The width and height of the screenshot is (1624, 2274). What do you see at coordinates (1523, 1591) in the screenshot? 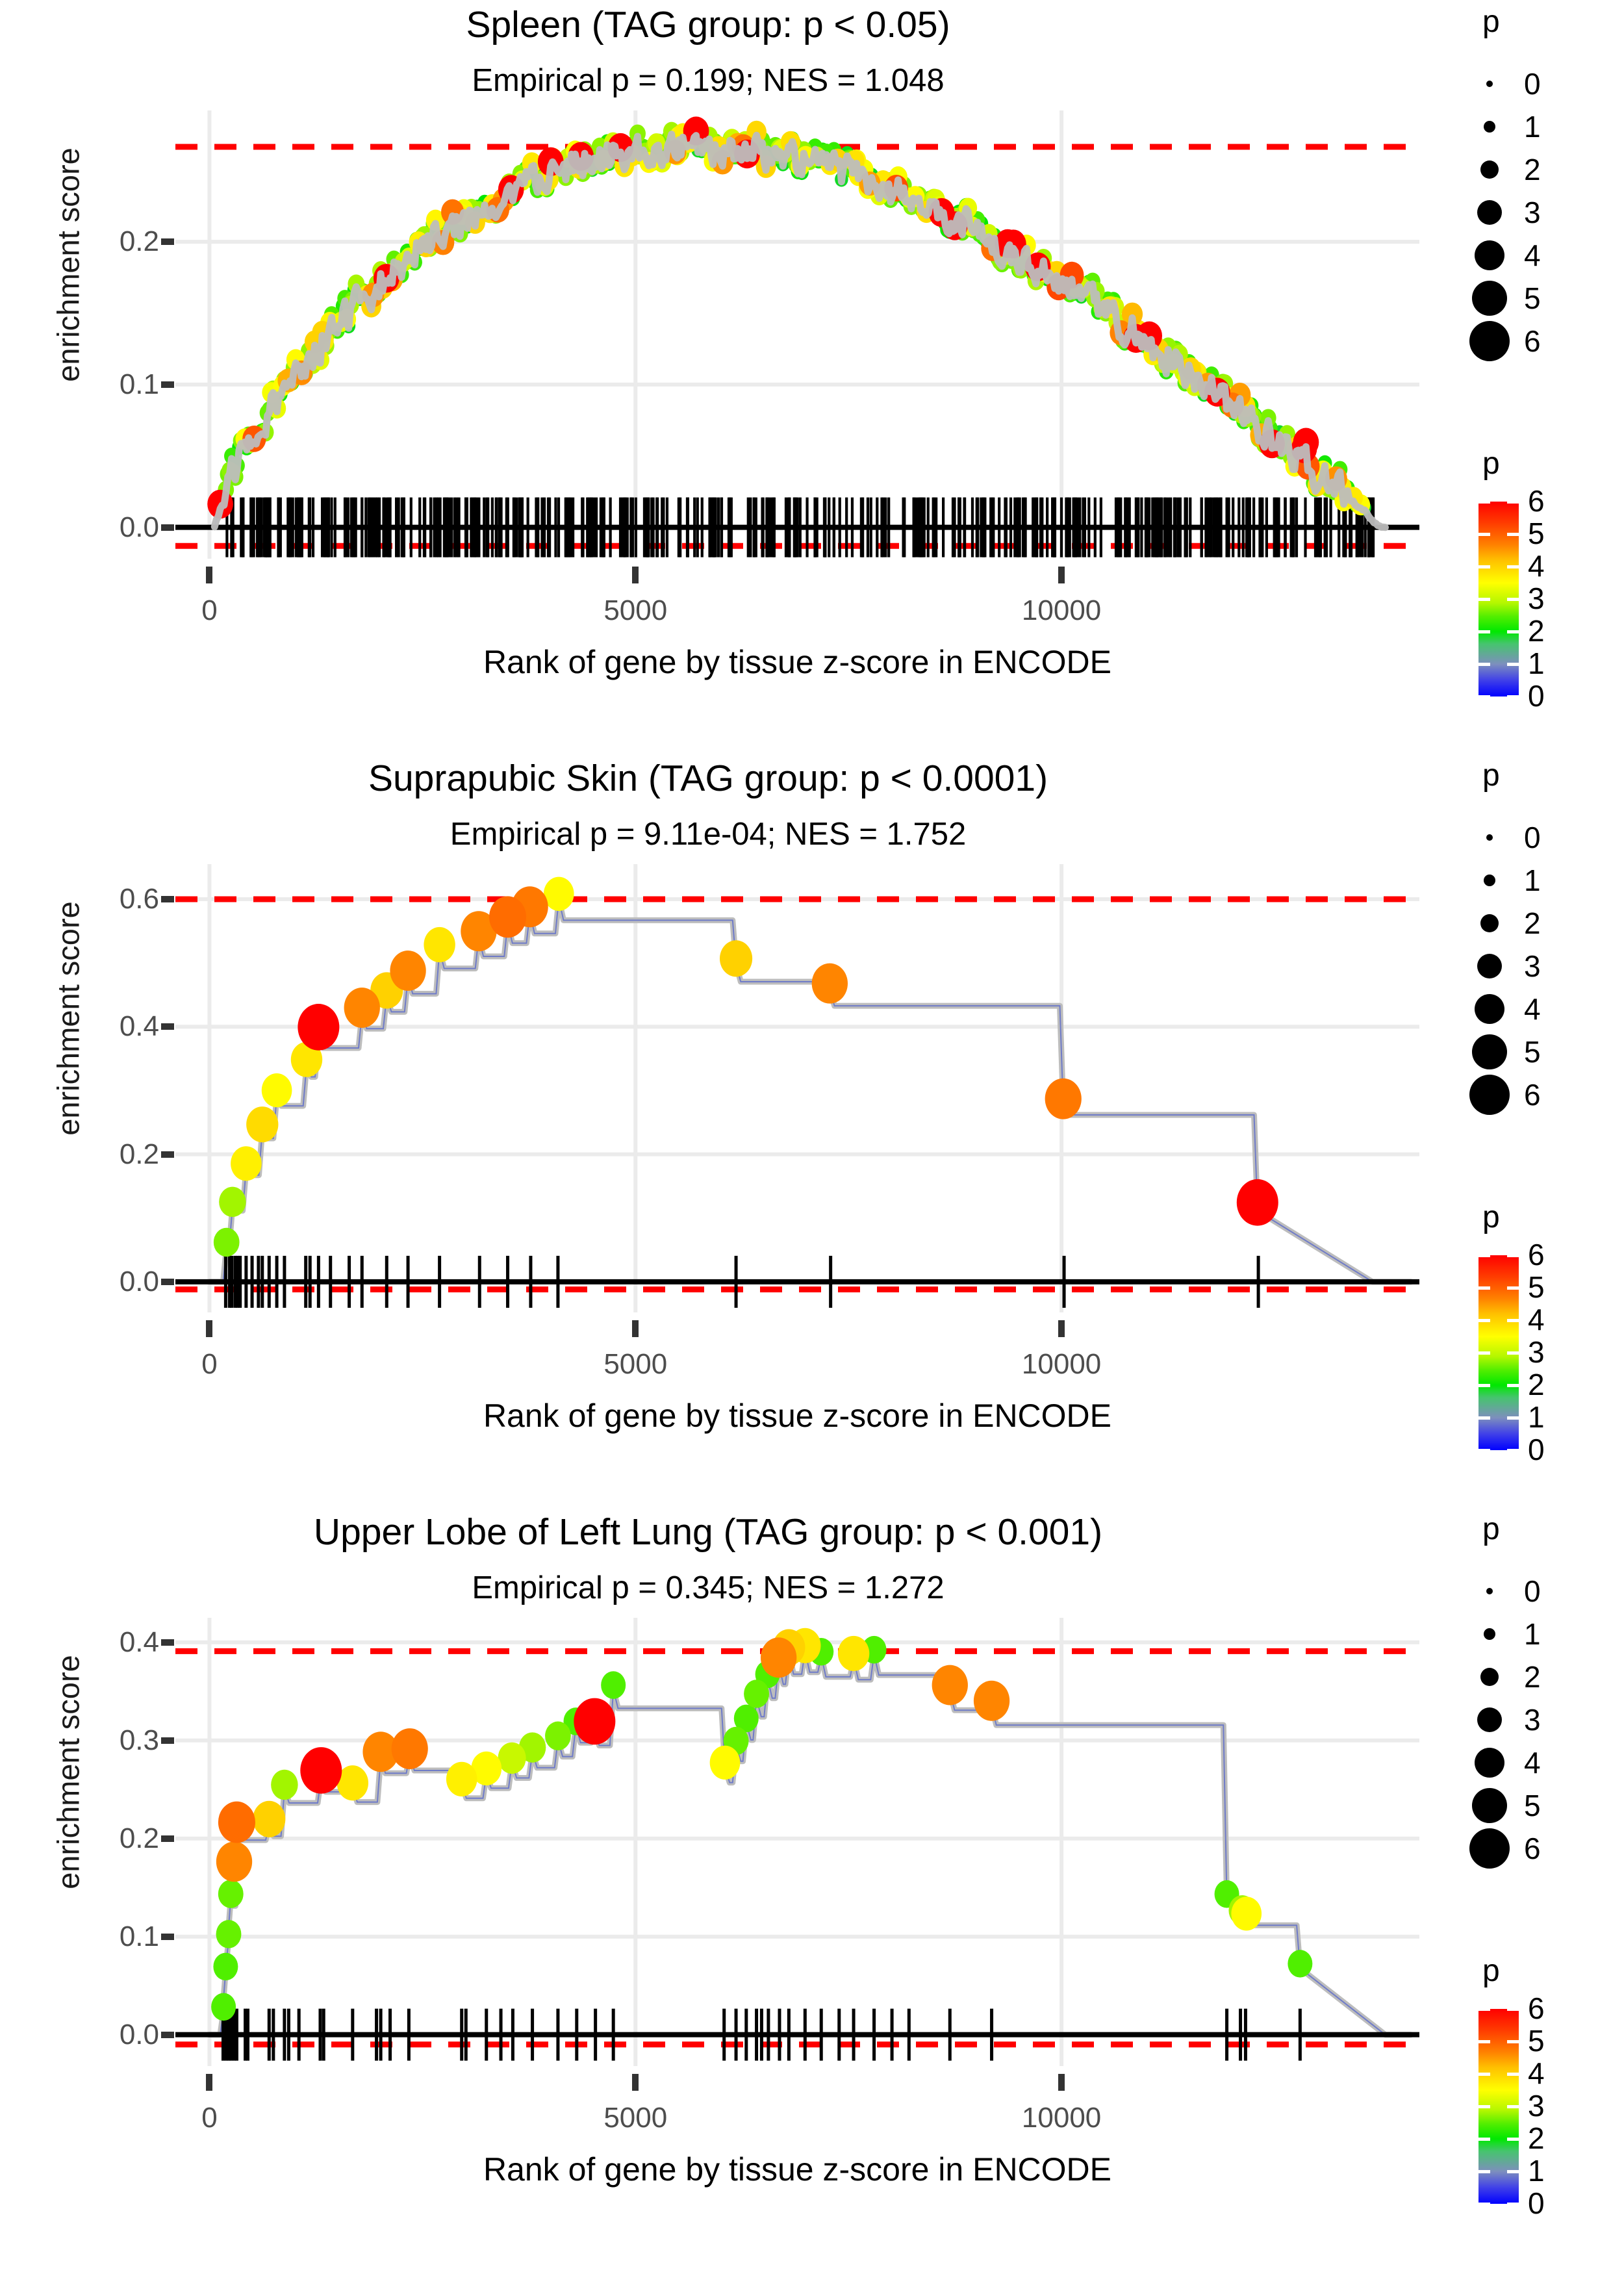
I see `size-legend-item: 0` at bounding box center [1523, 1591].